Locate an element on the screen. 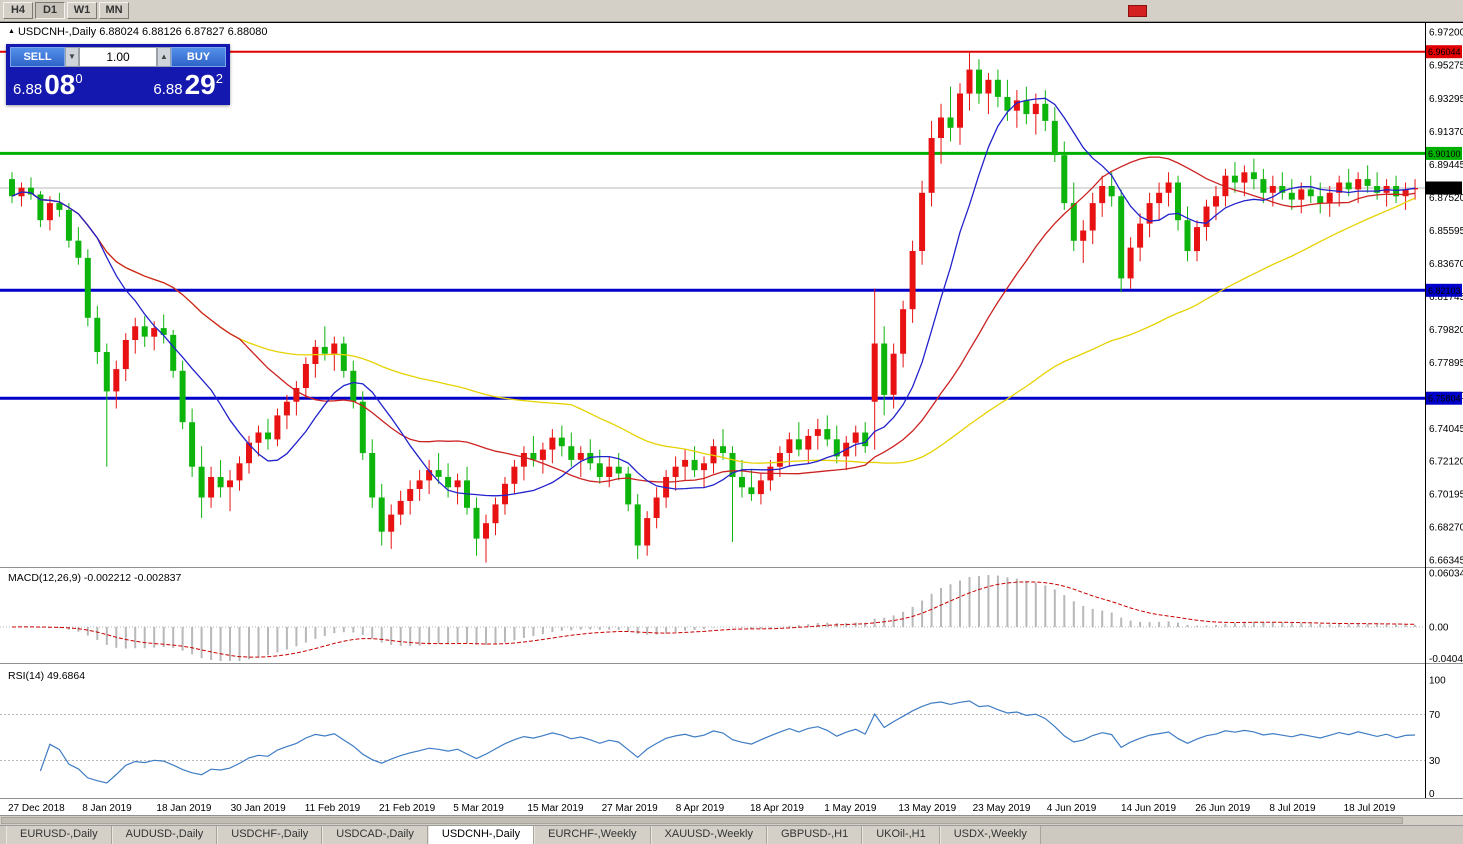 The width and height of the screenshot is (1463, 844). horizontal-scrollbar is located at coordinates (731, 820).